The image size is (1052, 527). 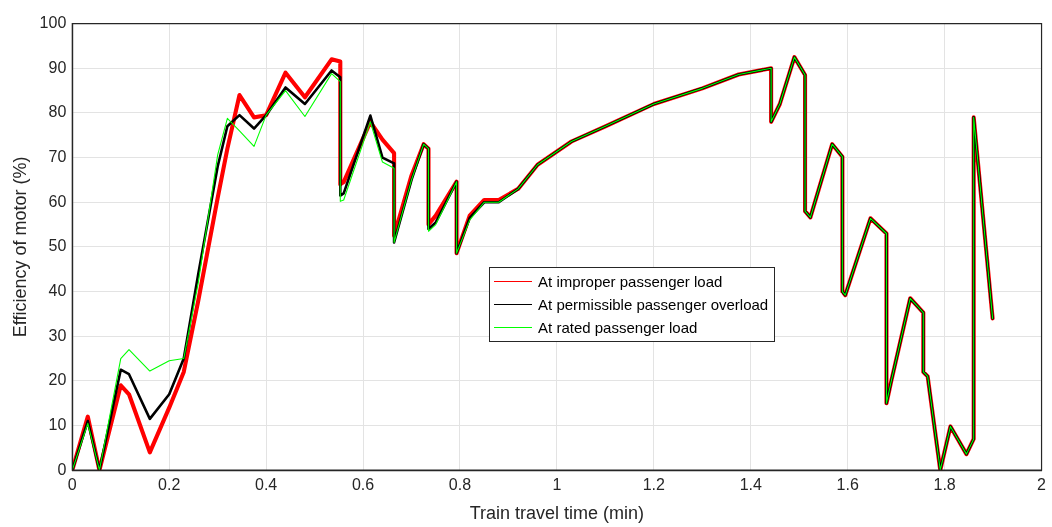 I want to click on x-tick-label: 0.6, so click(x=363, y=485).